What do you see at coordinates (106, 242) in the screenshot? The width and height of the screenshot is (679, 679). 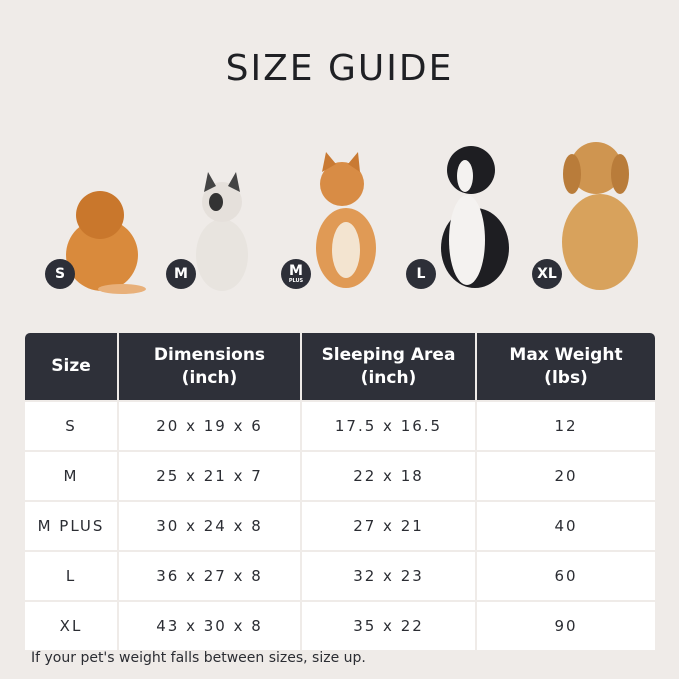 I see `pomeranian-image` at bounding box center [106, 242].